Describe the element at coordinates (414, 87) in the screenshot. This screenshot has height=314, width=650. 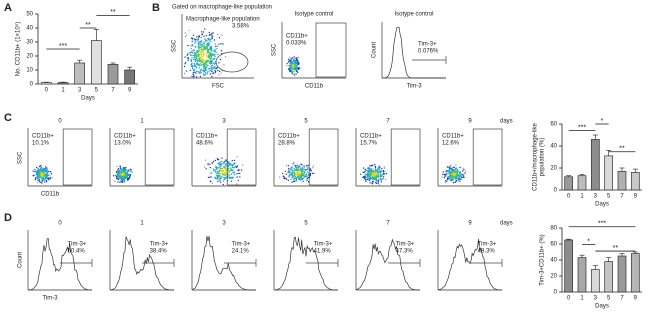
I see `plot-axis-label: Tim-3` at that location.